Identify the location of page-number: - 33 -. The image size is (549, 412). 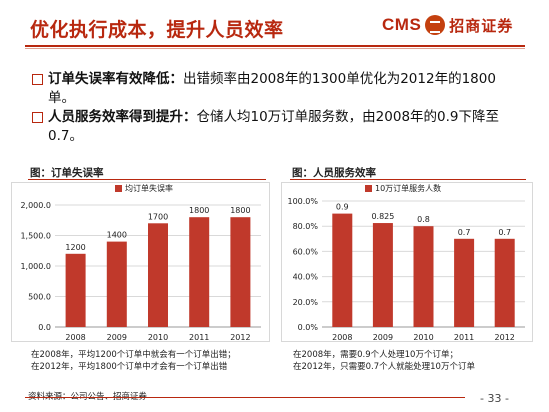
(494, 398).